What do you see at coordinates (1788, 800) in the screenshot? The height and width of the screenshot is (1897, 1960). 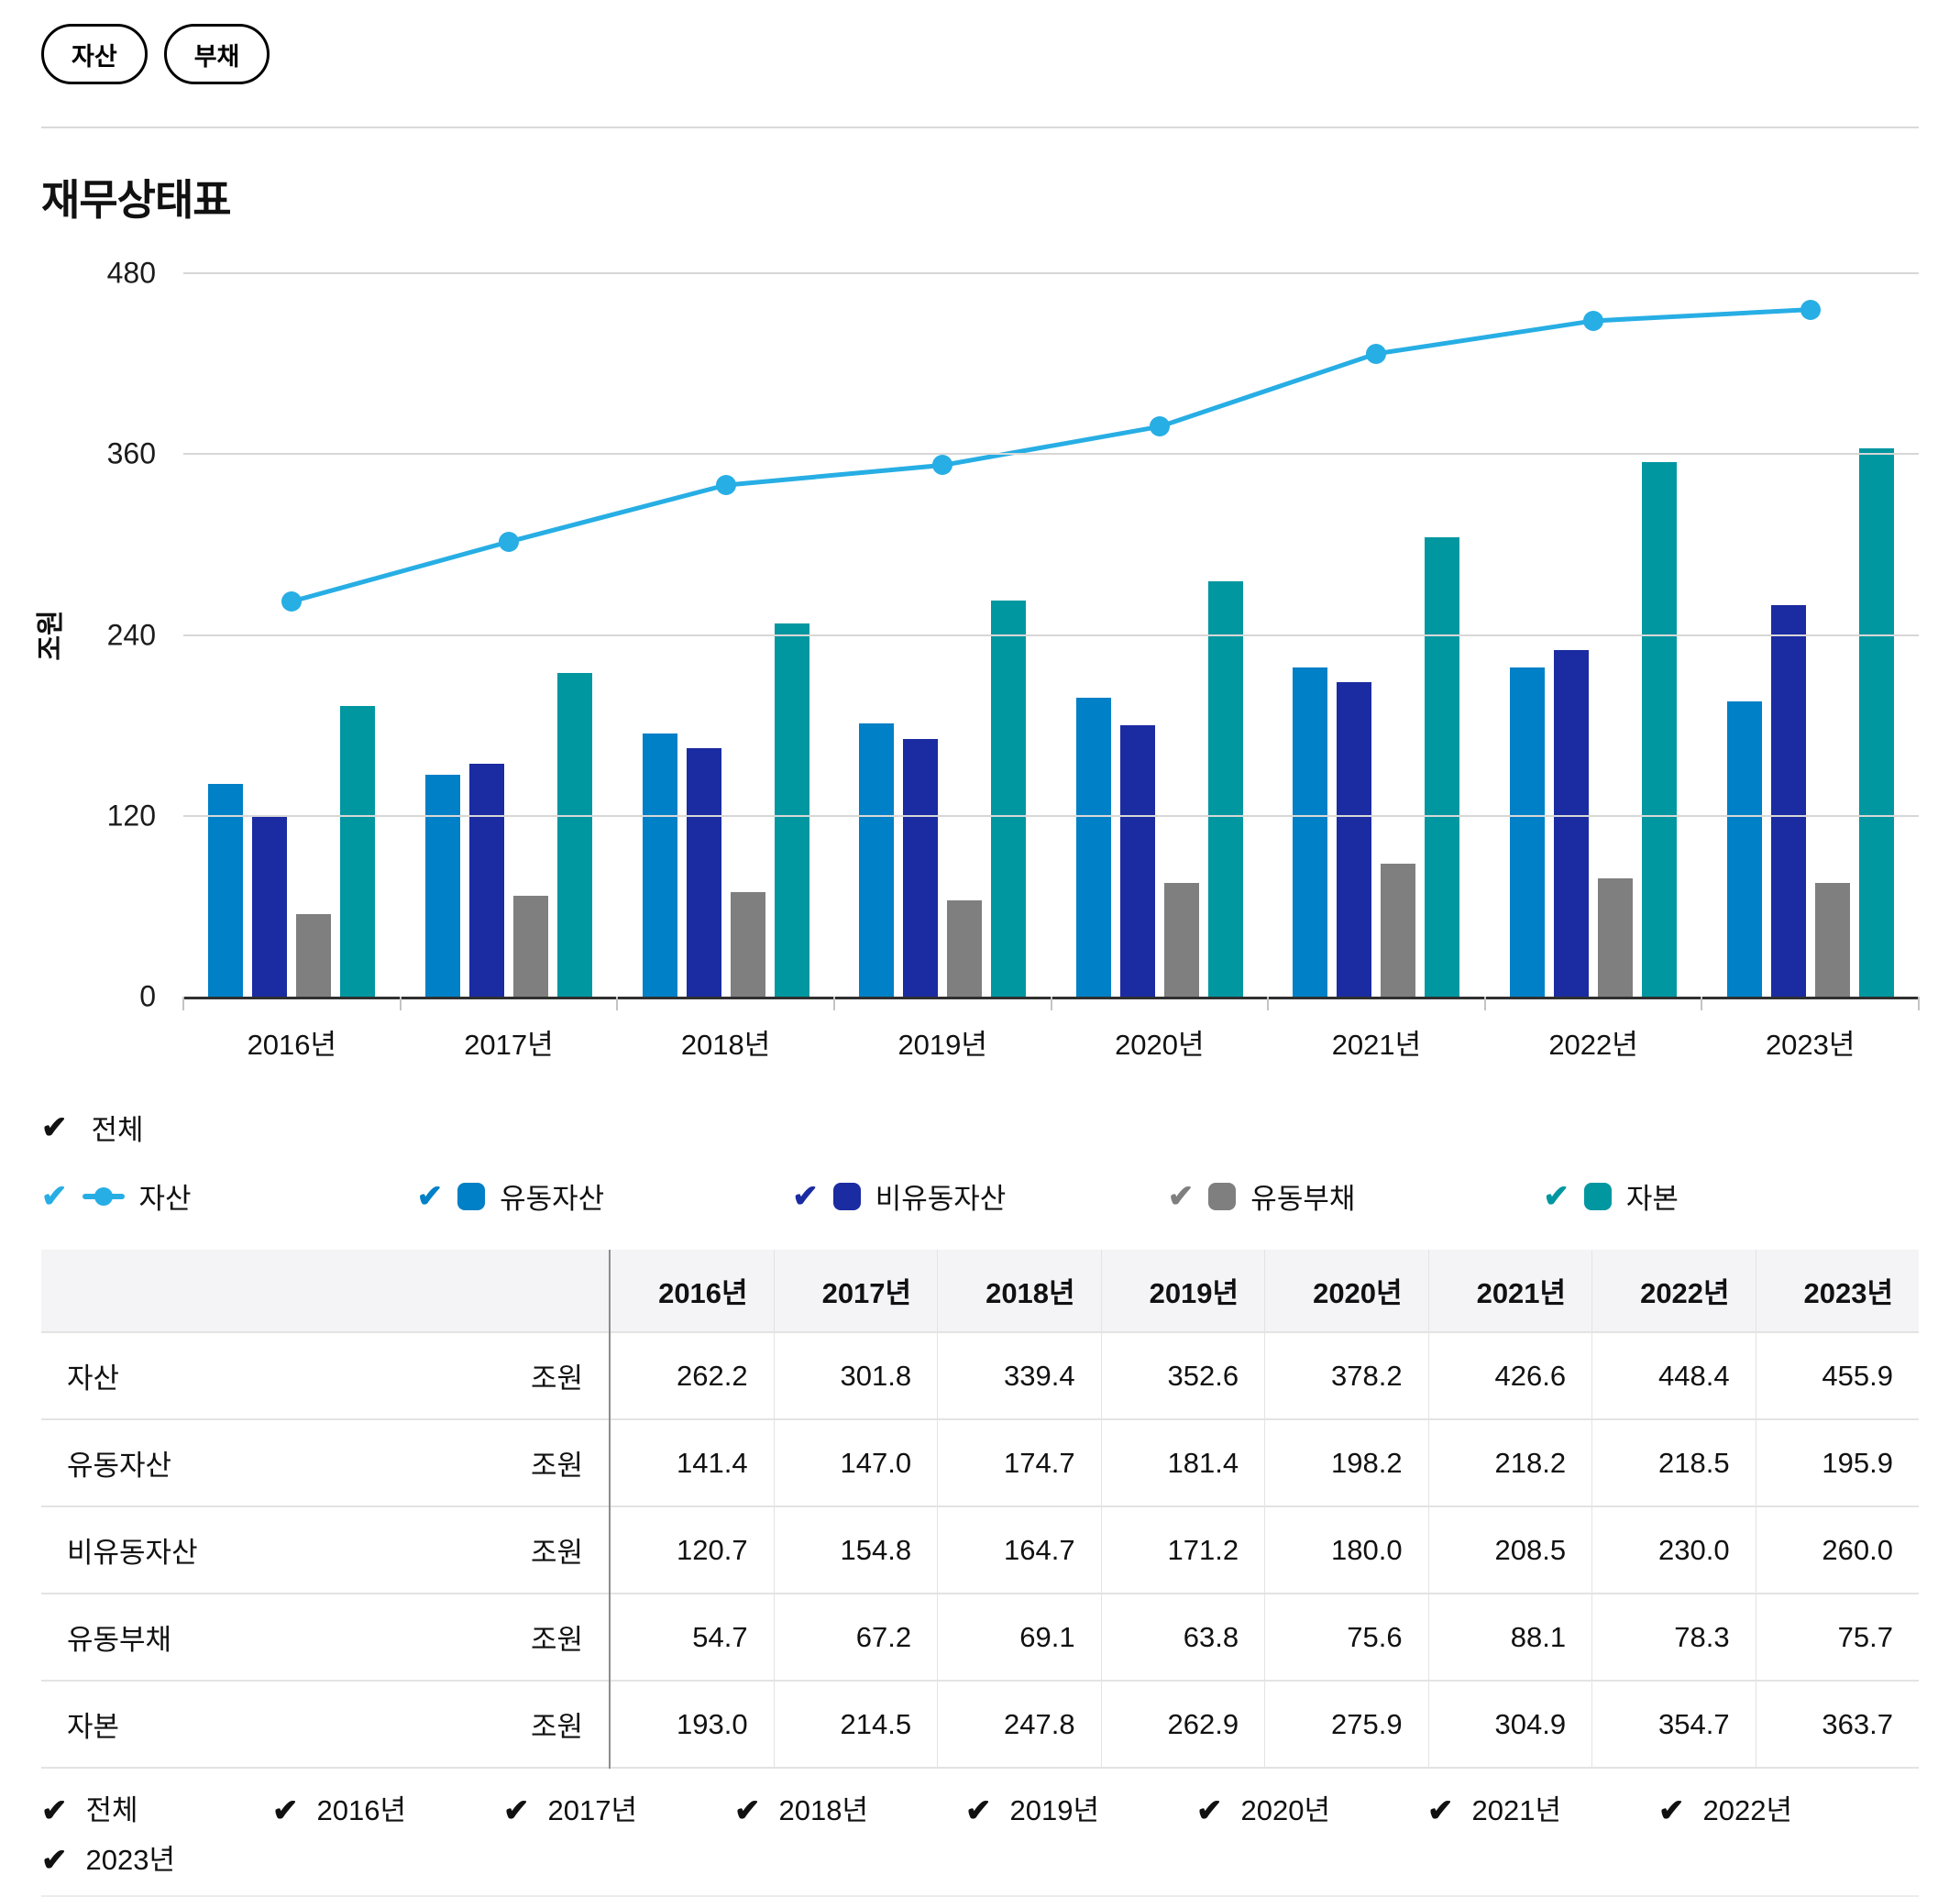 I see `bar-비유동자산-2023년` at bounding box center [1788, 800].